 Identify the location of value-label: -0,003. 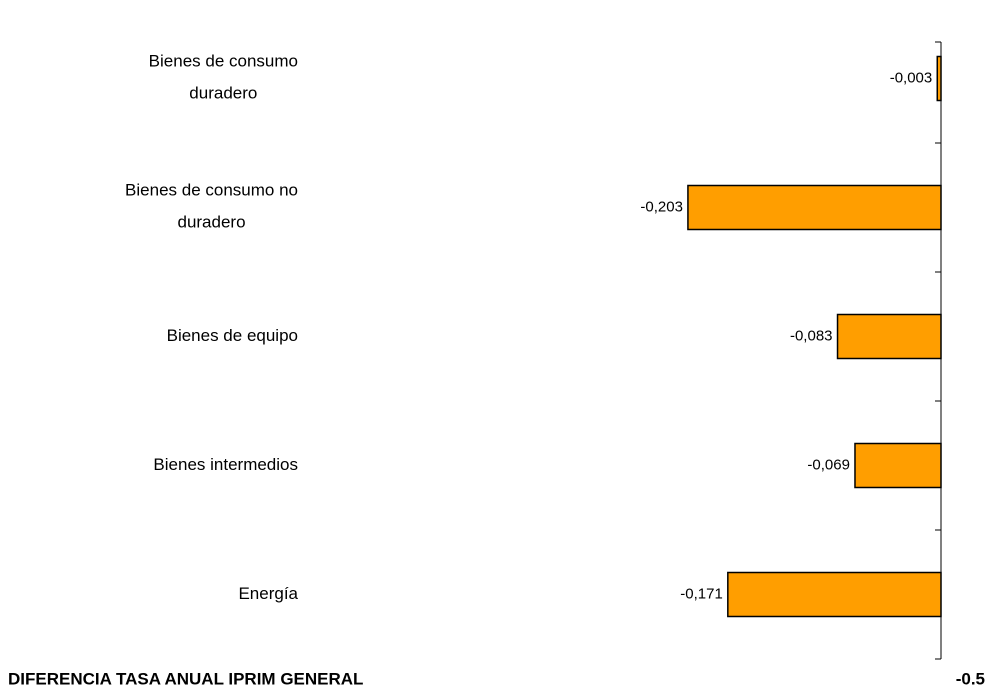
(911, 77).